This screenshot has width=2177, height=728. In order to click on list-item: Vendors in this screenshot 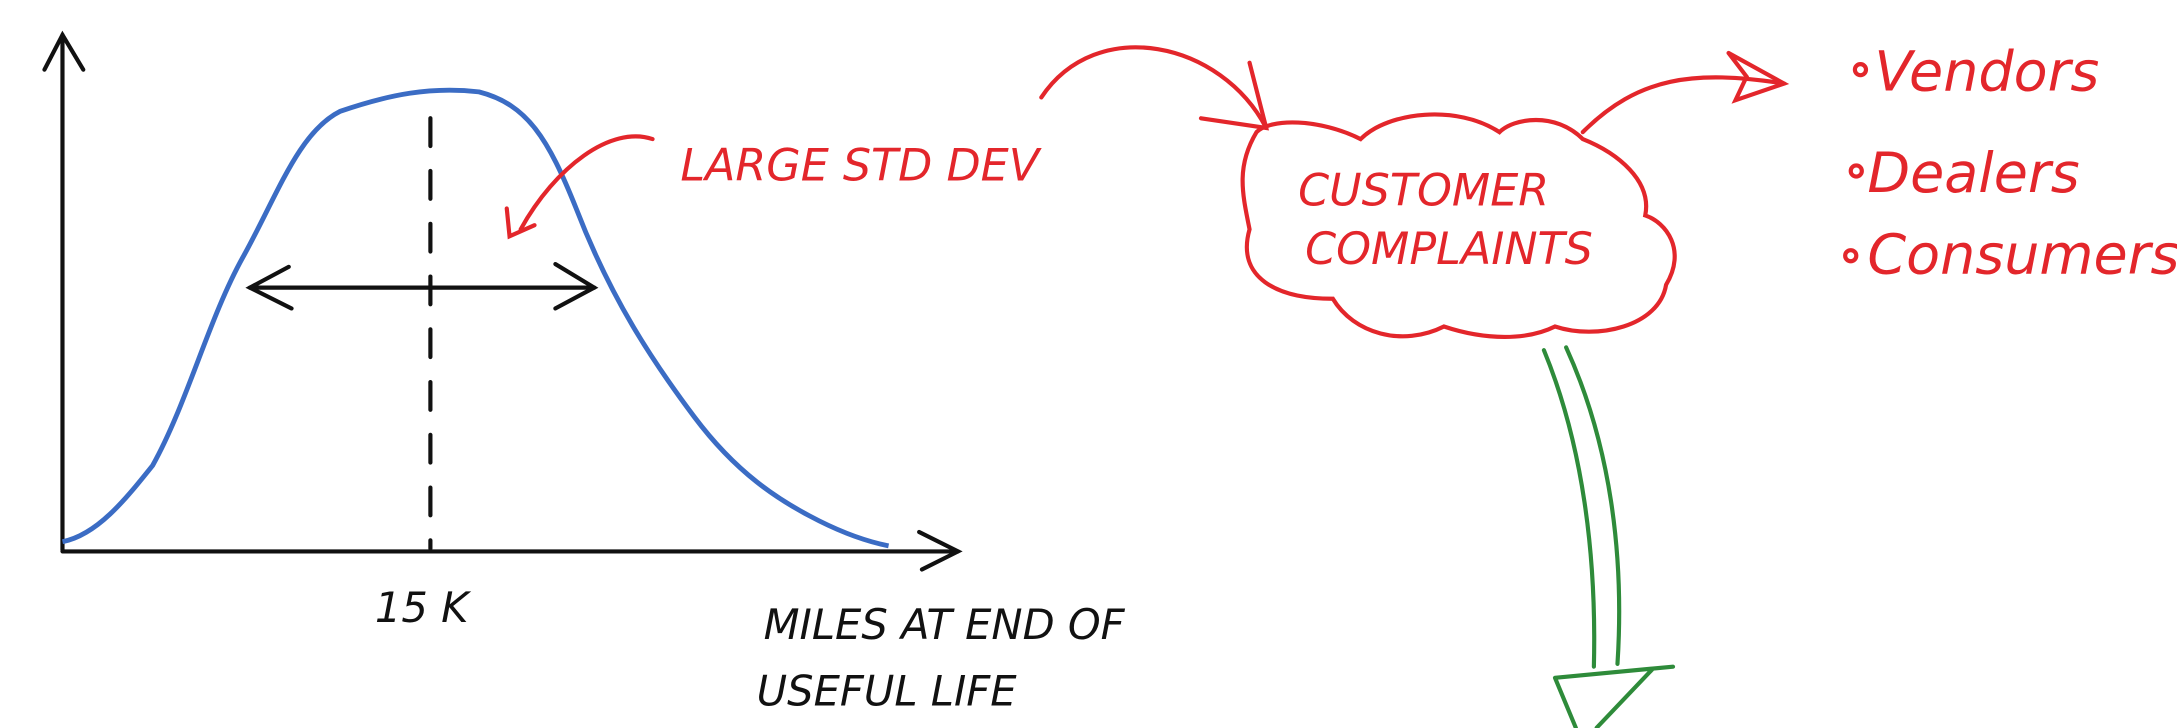, I will do `click(1986, 71)`.